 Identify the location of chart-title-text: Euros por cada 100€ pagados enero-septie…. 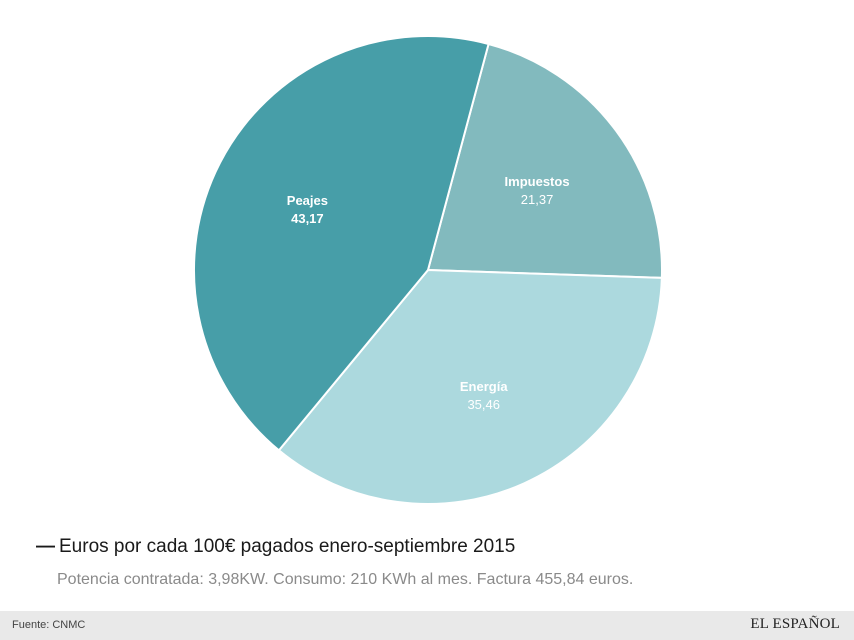
(287, 546).